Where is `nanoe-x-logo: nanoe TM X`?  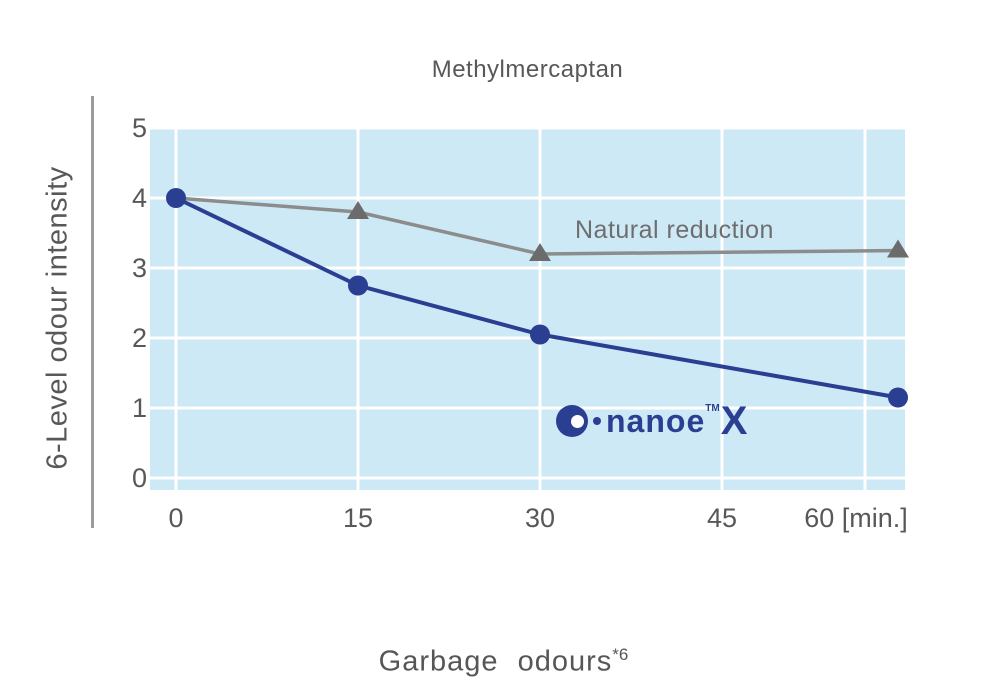
nanoe-x-logo: nanoe TM X is located at coordinates (651, 421).